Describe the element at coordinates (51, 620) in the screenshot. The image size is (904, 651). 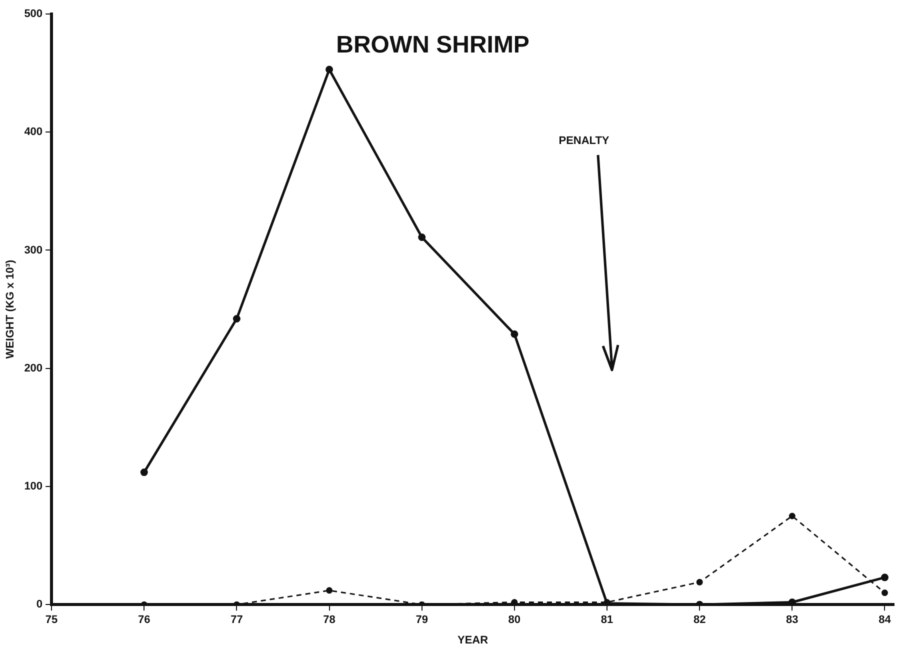
I see `x-tick-label: 75` at that location.